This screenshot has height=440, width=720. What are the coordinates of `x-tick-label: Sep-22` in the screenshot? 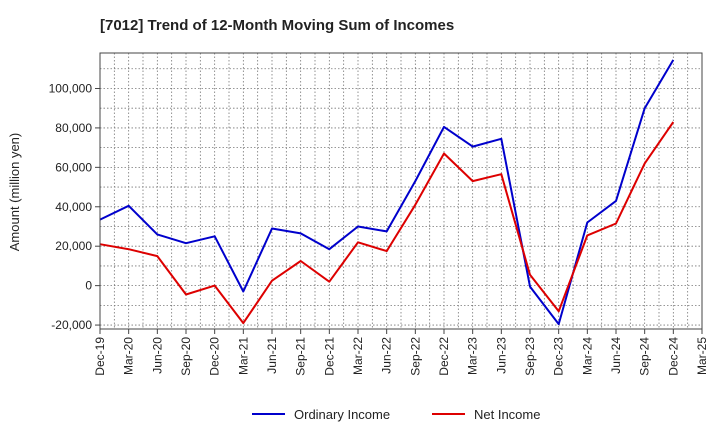 It's located at (415, 356).